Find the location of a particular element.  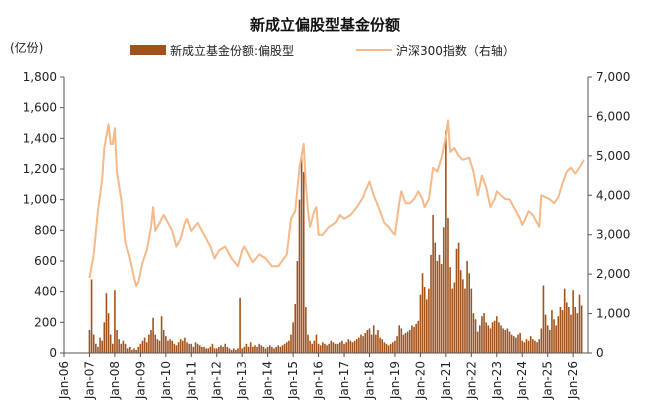

right-tick-label: 2,000 is located at coordinates (613, 274).